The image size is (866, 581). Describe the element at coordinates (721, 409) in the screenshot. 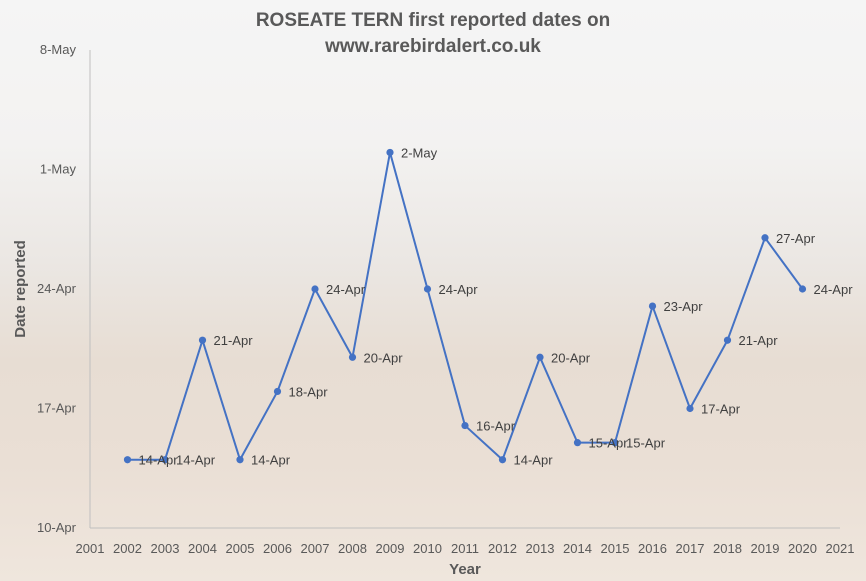

I see `data-label: 17-Apr` at that location.